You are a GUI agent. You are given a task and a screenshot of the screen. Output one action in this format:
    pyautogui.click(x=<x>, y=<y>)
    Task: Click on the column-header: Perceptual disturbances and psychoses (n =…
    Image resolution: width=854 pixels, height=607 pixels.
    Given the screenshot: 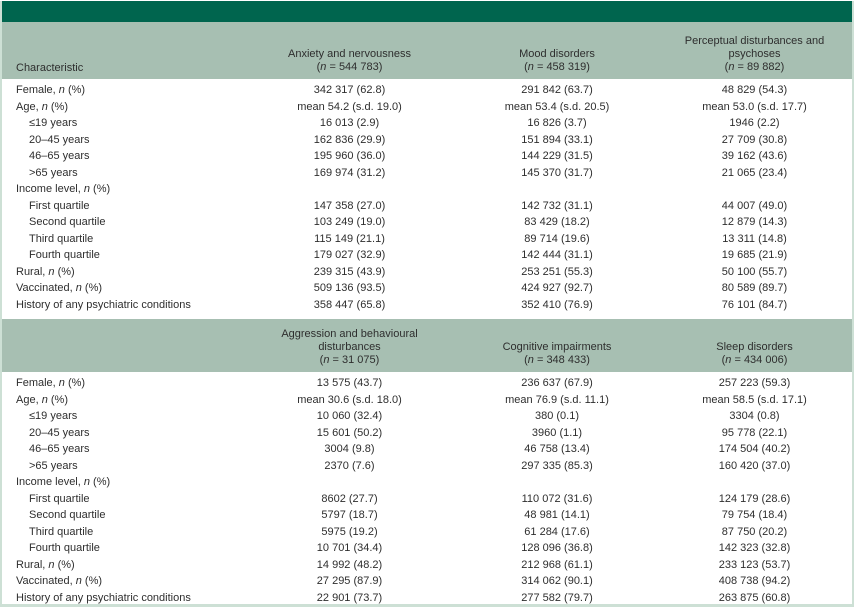 What is the action you would take?
    pyautogui.click(x=754, y=50)
    